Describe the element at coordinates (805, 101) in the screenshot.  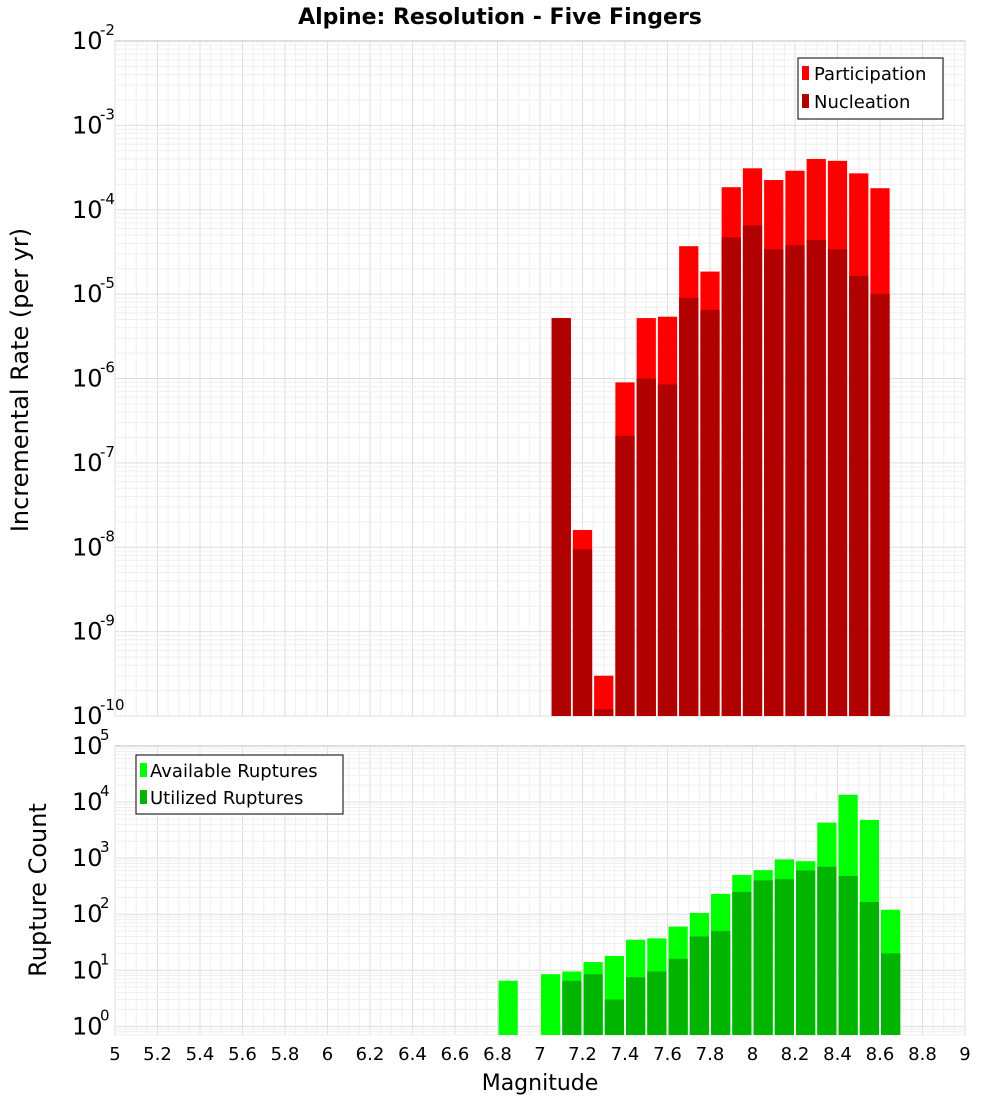
I see `legend-swatch-nucleation` at that location.